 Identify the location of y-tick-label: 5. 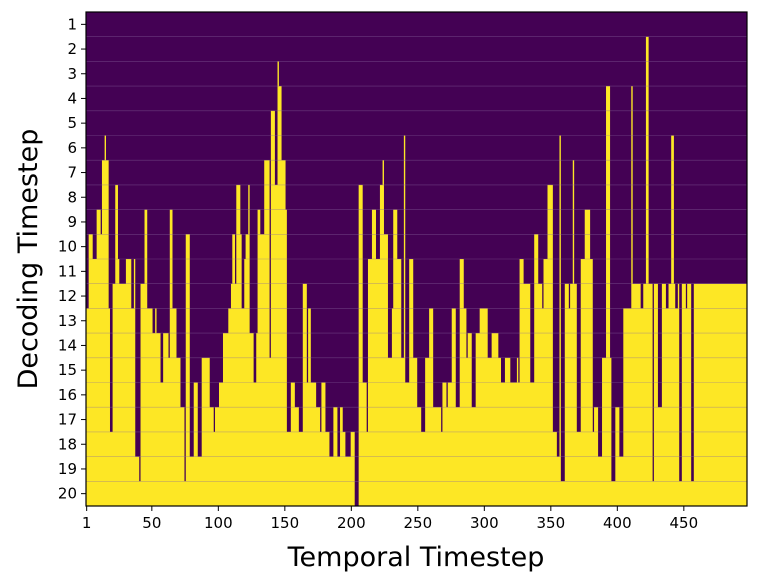
(72, 123).